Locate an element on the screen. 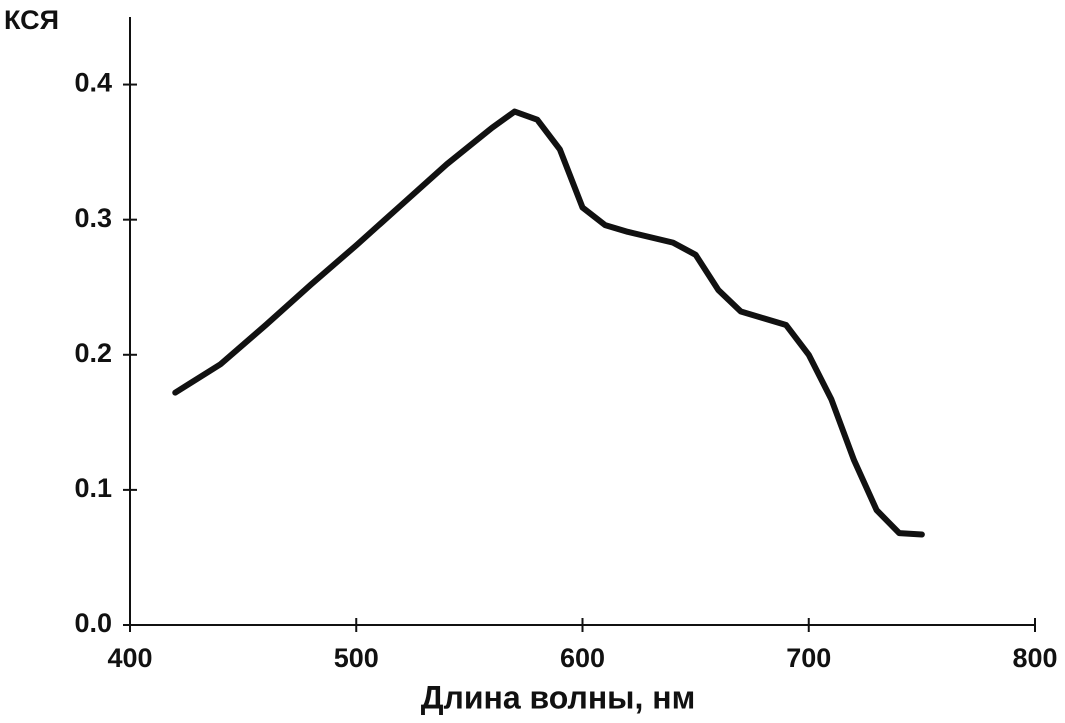  y-tick-label: 0.3 is located at coordinates (93, 218).